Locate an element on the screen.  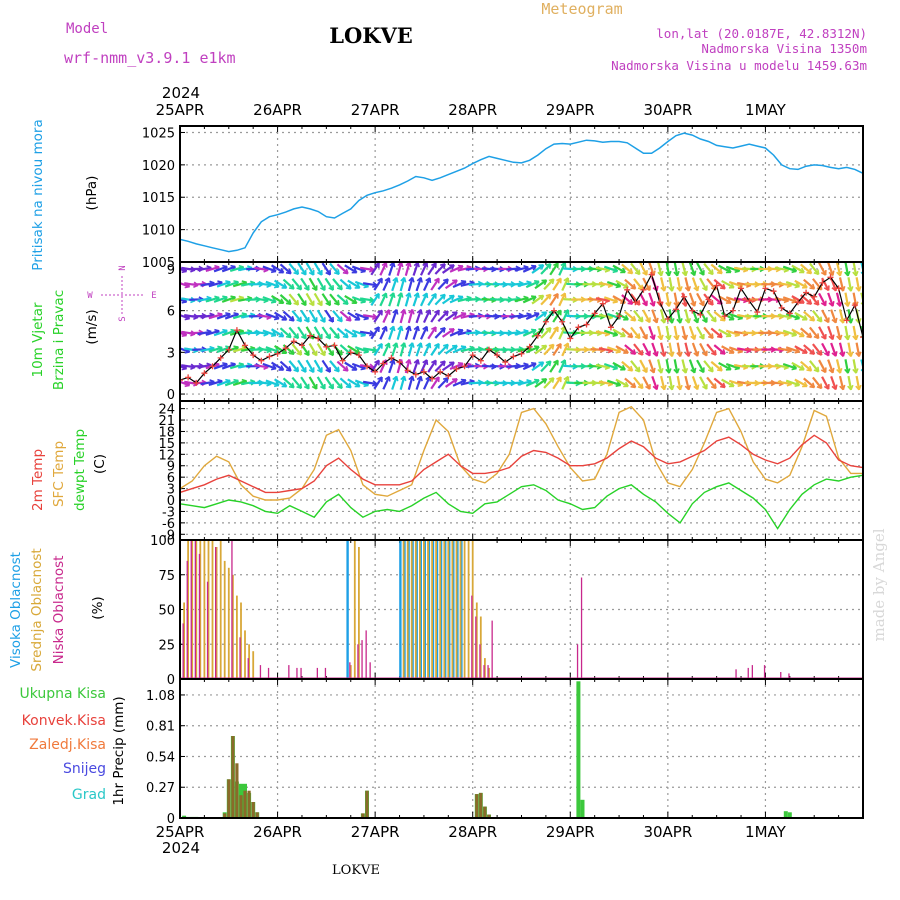
precip-conv-legend: Konvek.Kisa is located at coordinates (64, 721).